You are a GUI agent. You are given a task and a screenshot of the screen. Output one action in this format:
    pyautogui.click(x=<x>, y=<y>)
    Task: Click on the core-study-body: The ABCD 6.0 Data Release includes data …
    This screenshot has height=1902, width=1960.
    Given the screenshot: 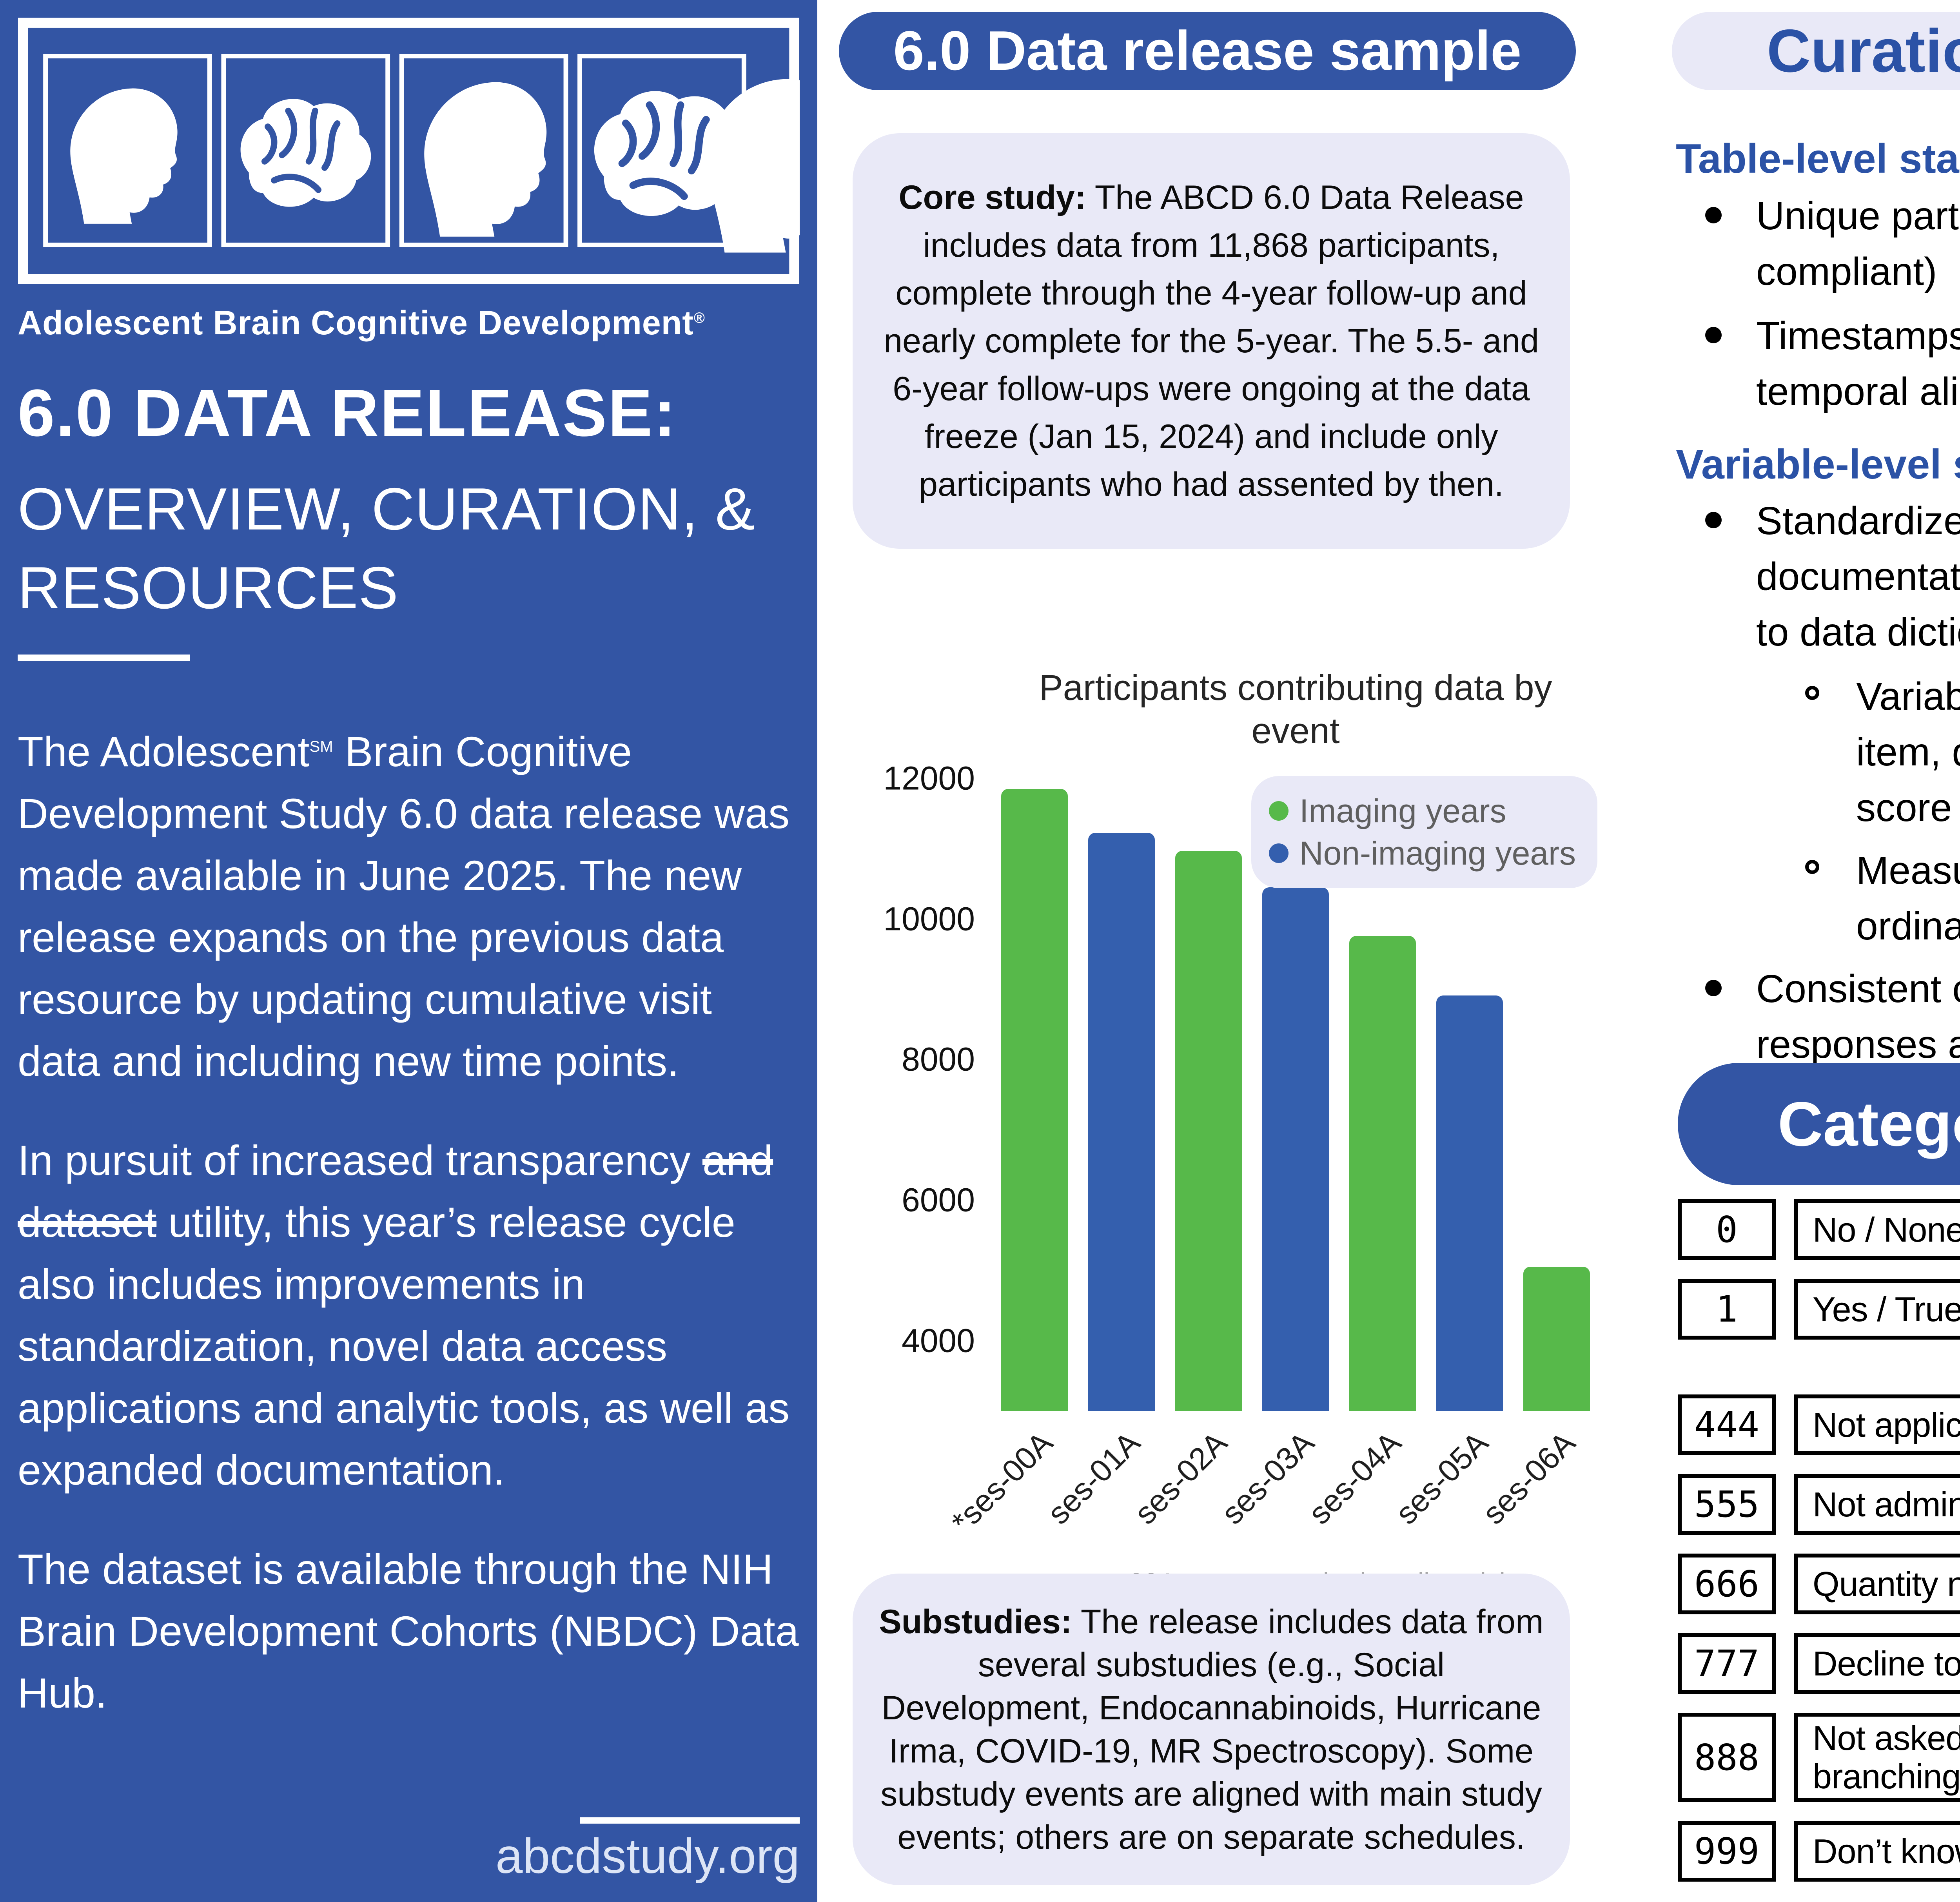 What is the action you would take?
    pyautogui.click(x=1211, y=341)
    